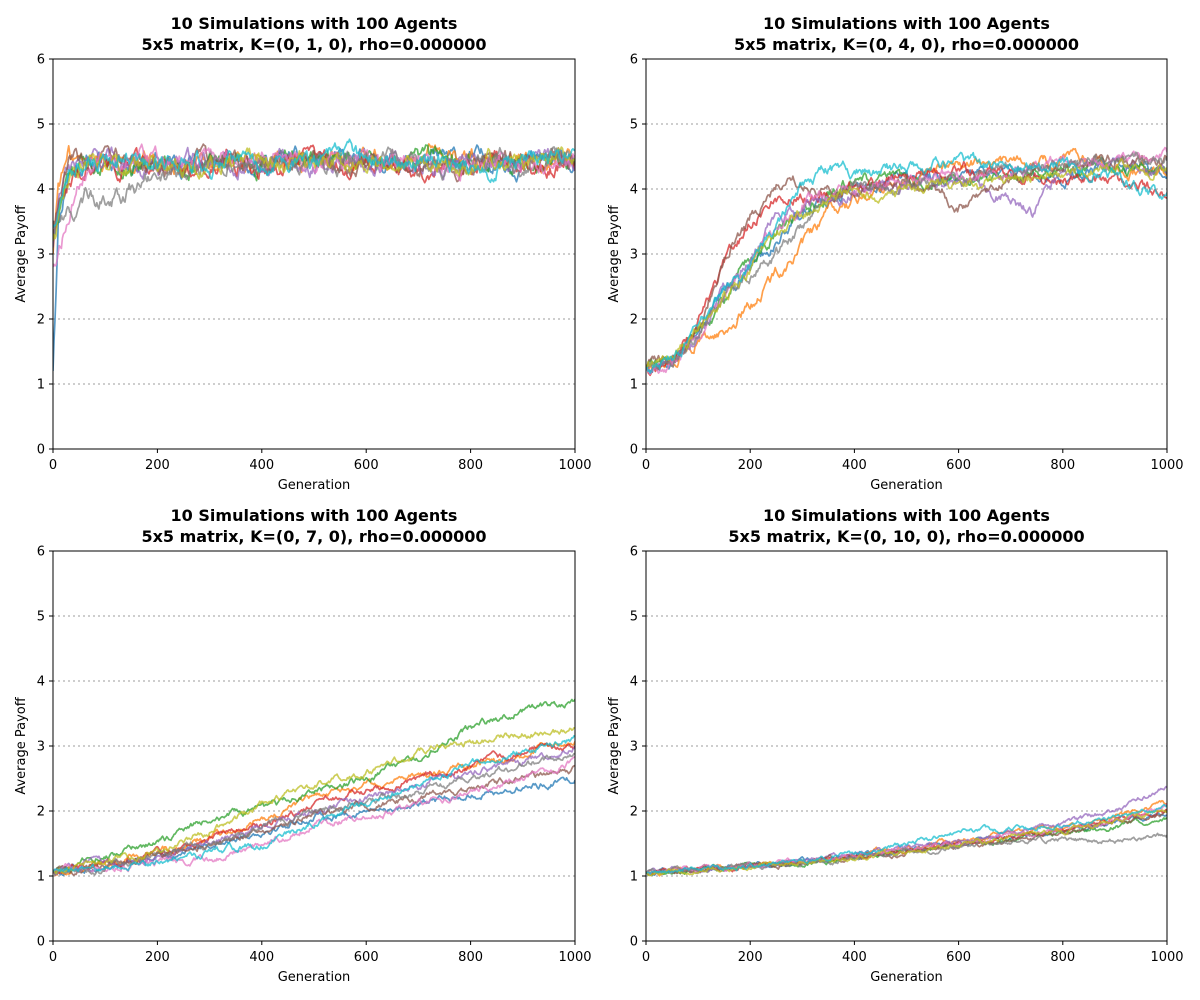 This screenshot has height=1000, width=1200. I want to click on chart-subtitle: 5x5 matrix, K=(0, 1, 0), rho=0.000000, so click(313, 44).